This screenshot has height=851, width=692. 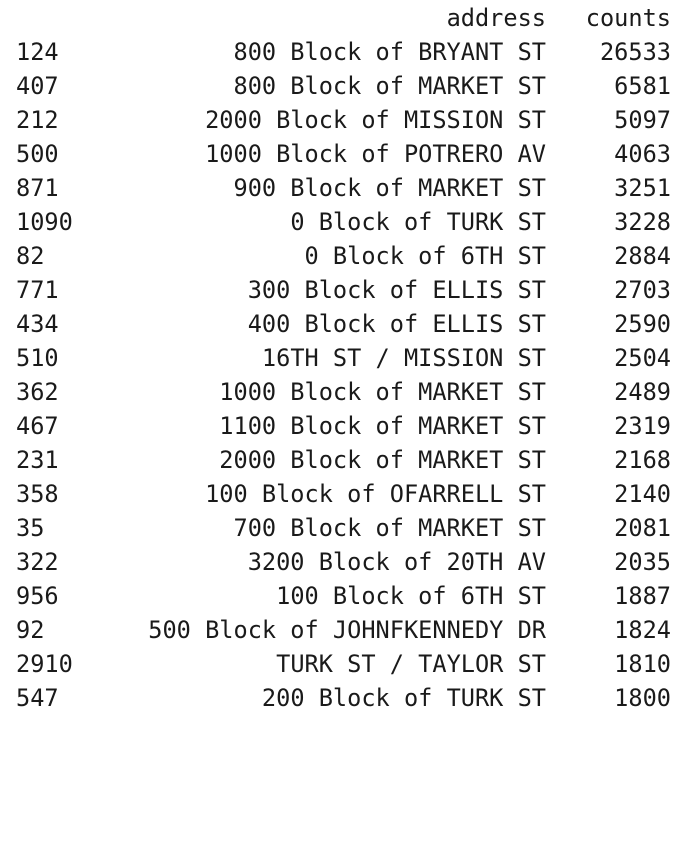 What do you see at coordinates (411, 596) in the screenshot?
I see `row-address: 100 Block of 6TH ST` at bounding box center [411, 596].